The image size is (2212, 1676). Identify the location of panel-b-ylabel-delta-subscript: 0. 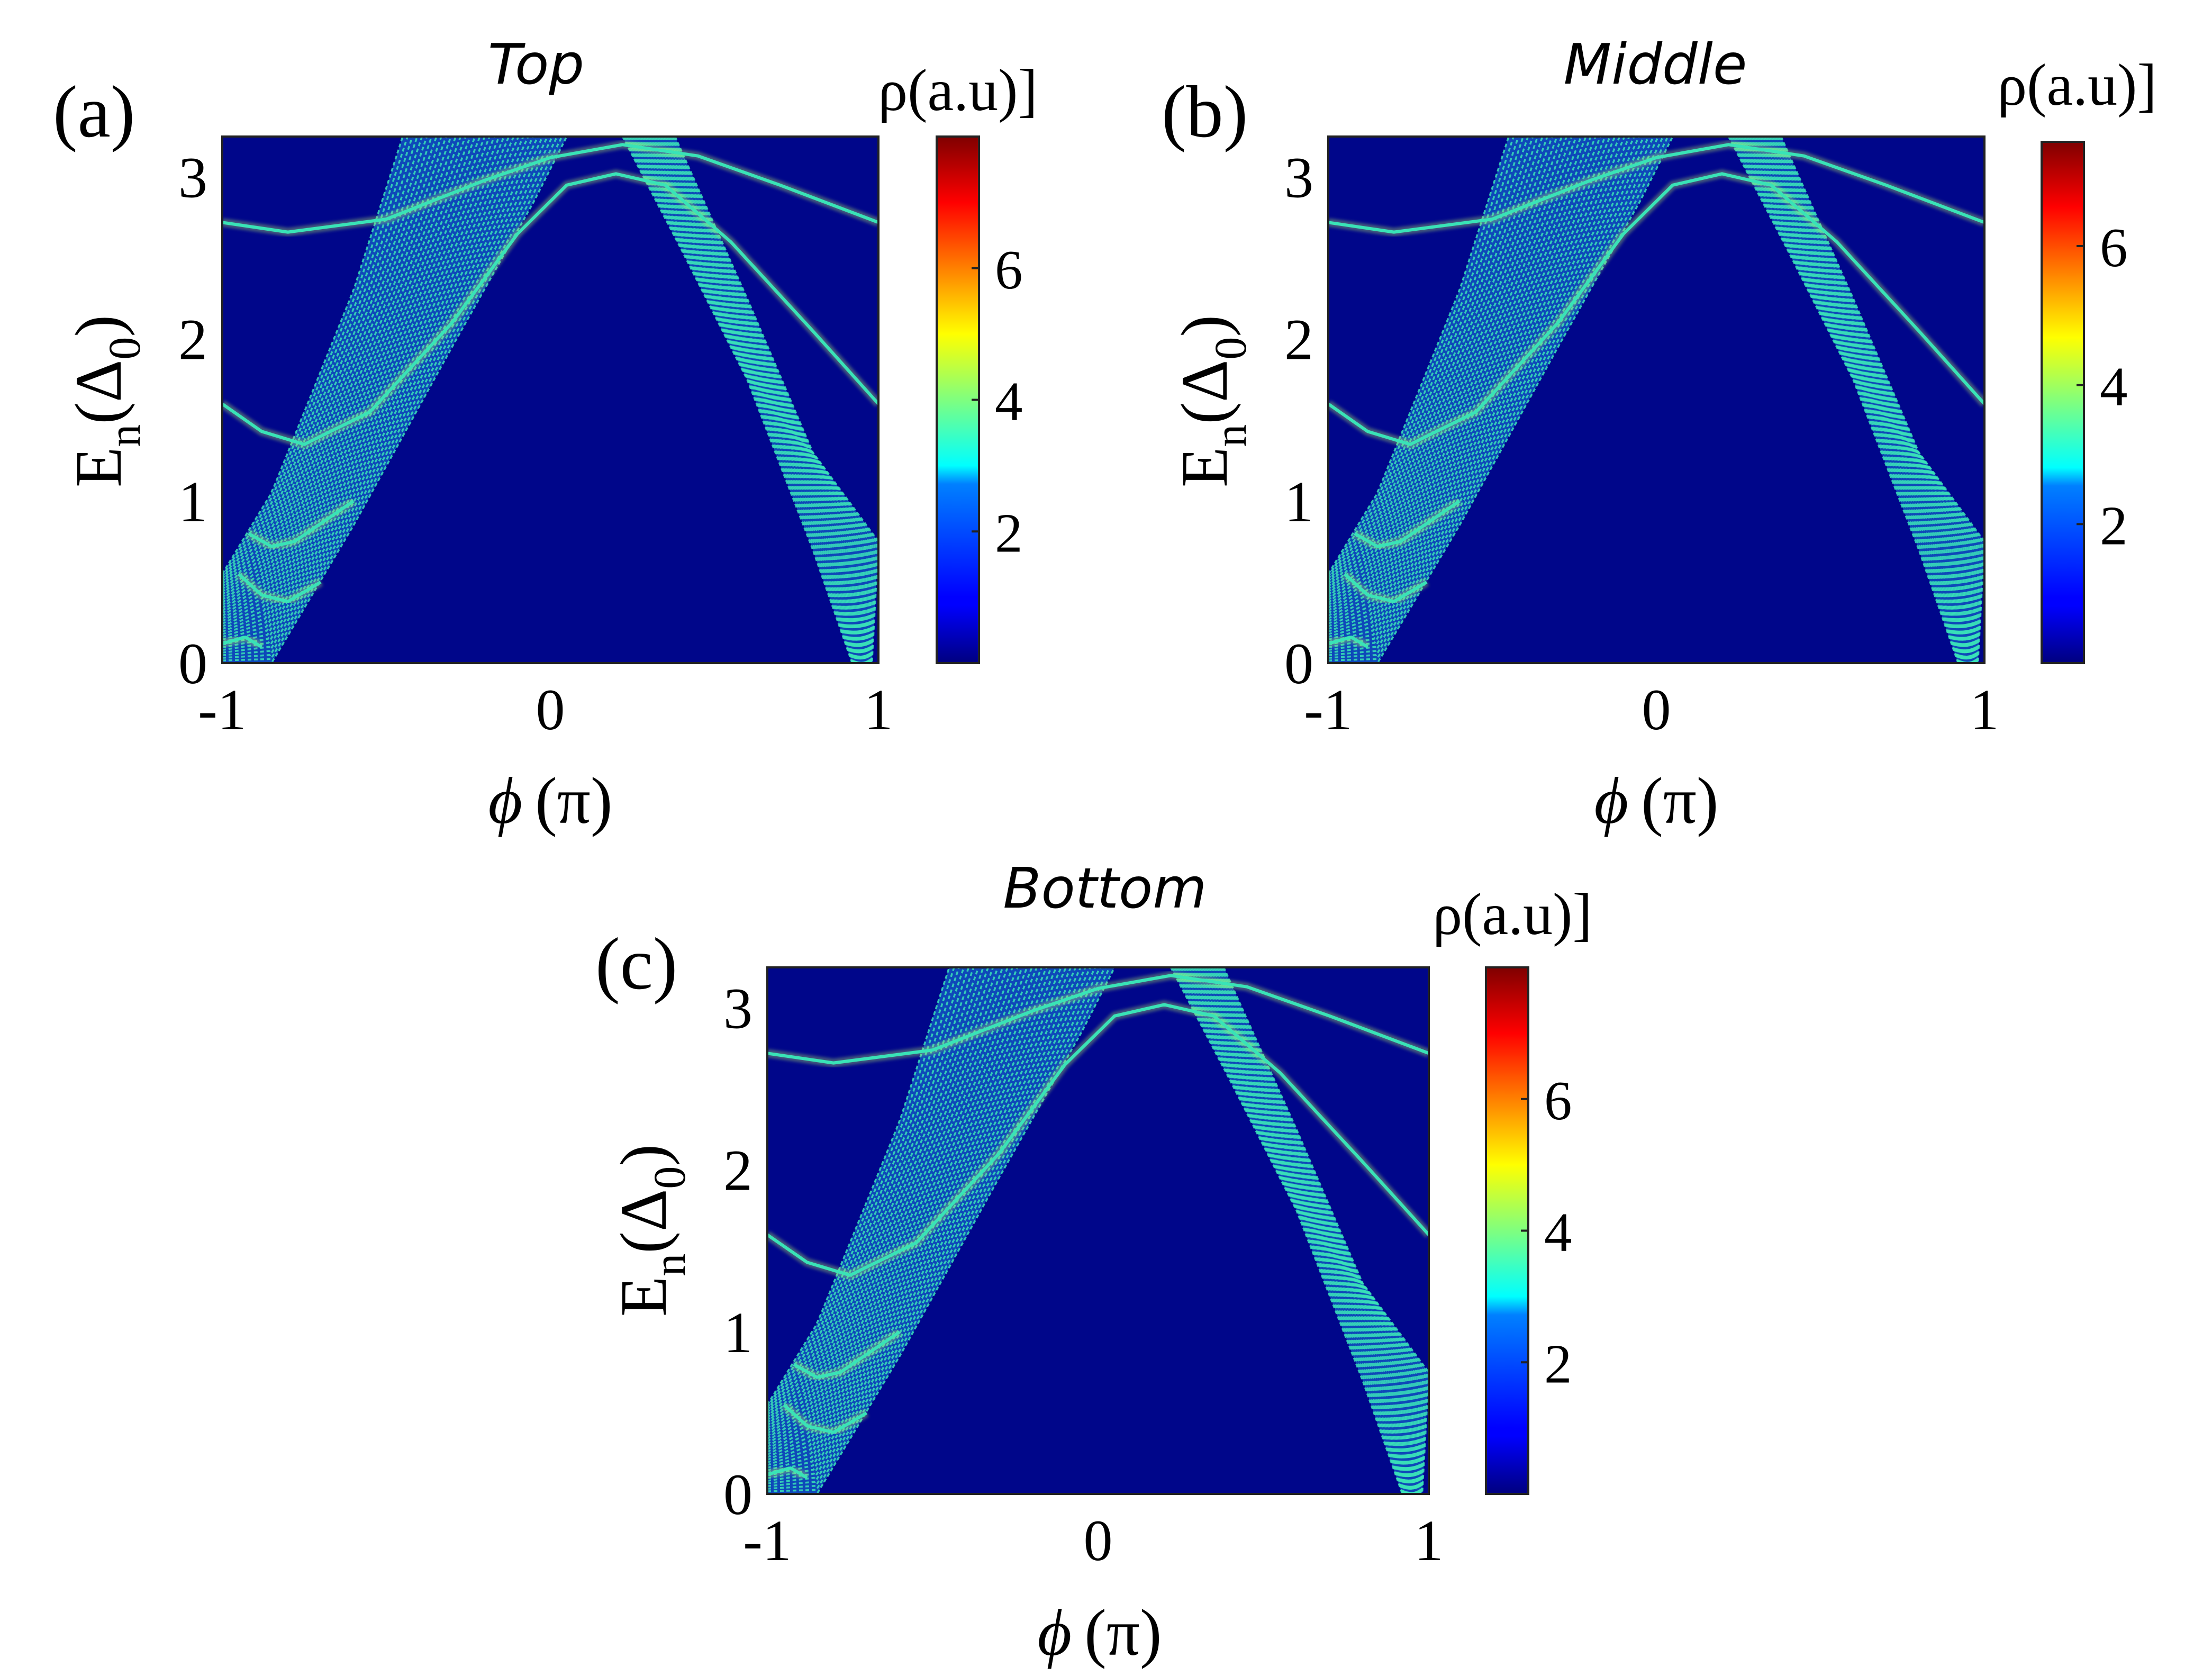
(1230, 348).